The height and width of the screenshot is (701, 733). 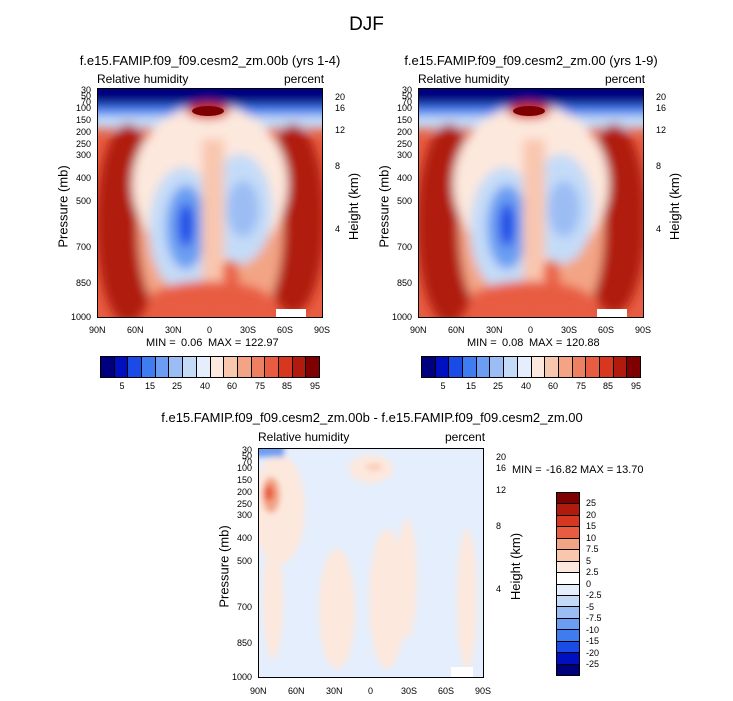 I want to click on panel-3-colorbar, so click(x=568, y=584).